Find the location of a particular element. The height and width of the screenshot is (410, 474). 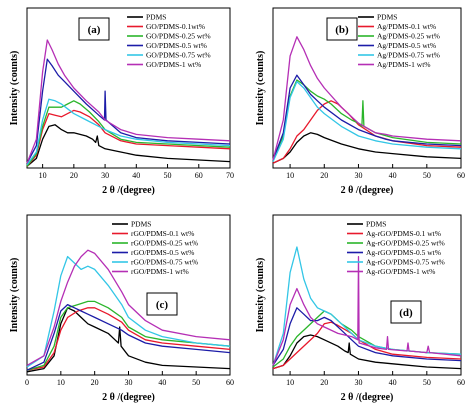

legend-entry: Ag-rGO/PDMS-1 wt% is located at coordinates (400, 271).